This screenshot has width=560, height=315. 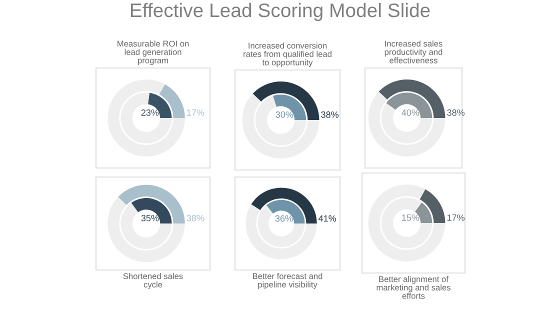 I want to click on text: Better forecast and pipeline visibility, so click(x=287, y=281).